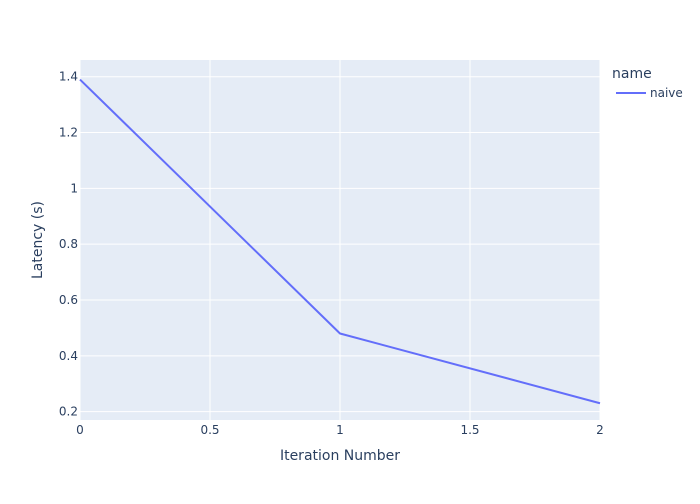  Describe the element at coordinates (469, 430) in the screenshot. I see `x-tick-label: 1.5` at that location.